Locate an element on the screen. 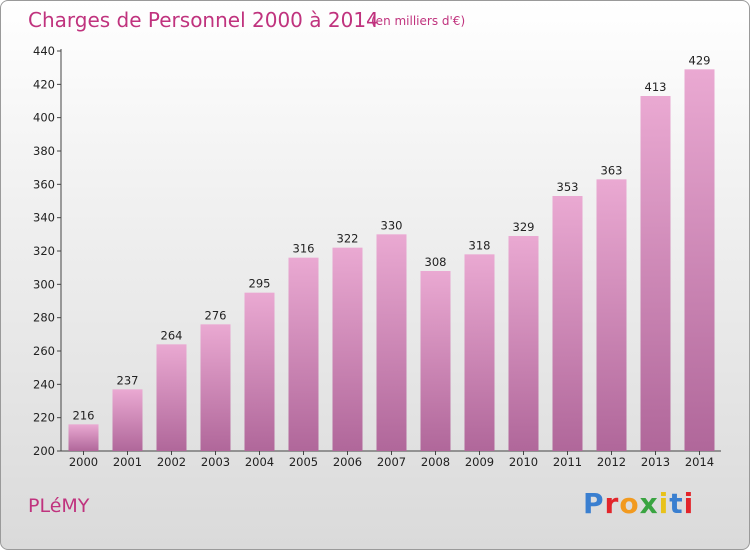  y-tick-label: 380 is located at coordinates (44, 151).